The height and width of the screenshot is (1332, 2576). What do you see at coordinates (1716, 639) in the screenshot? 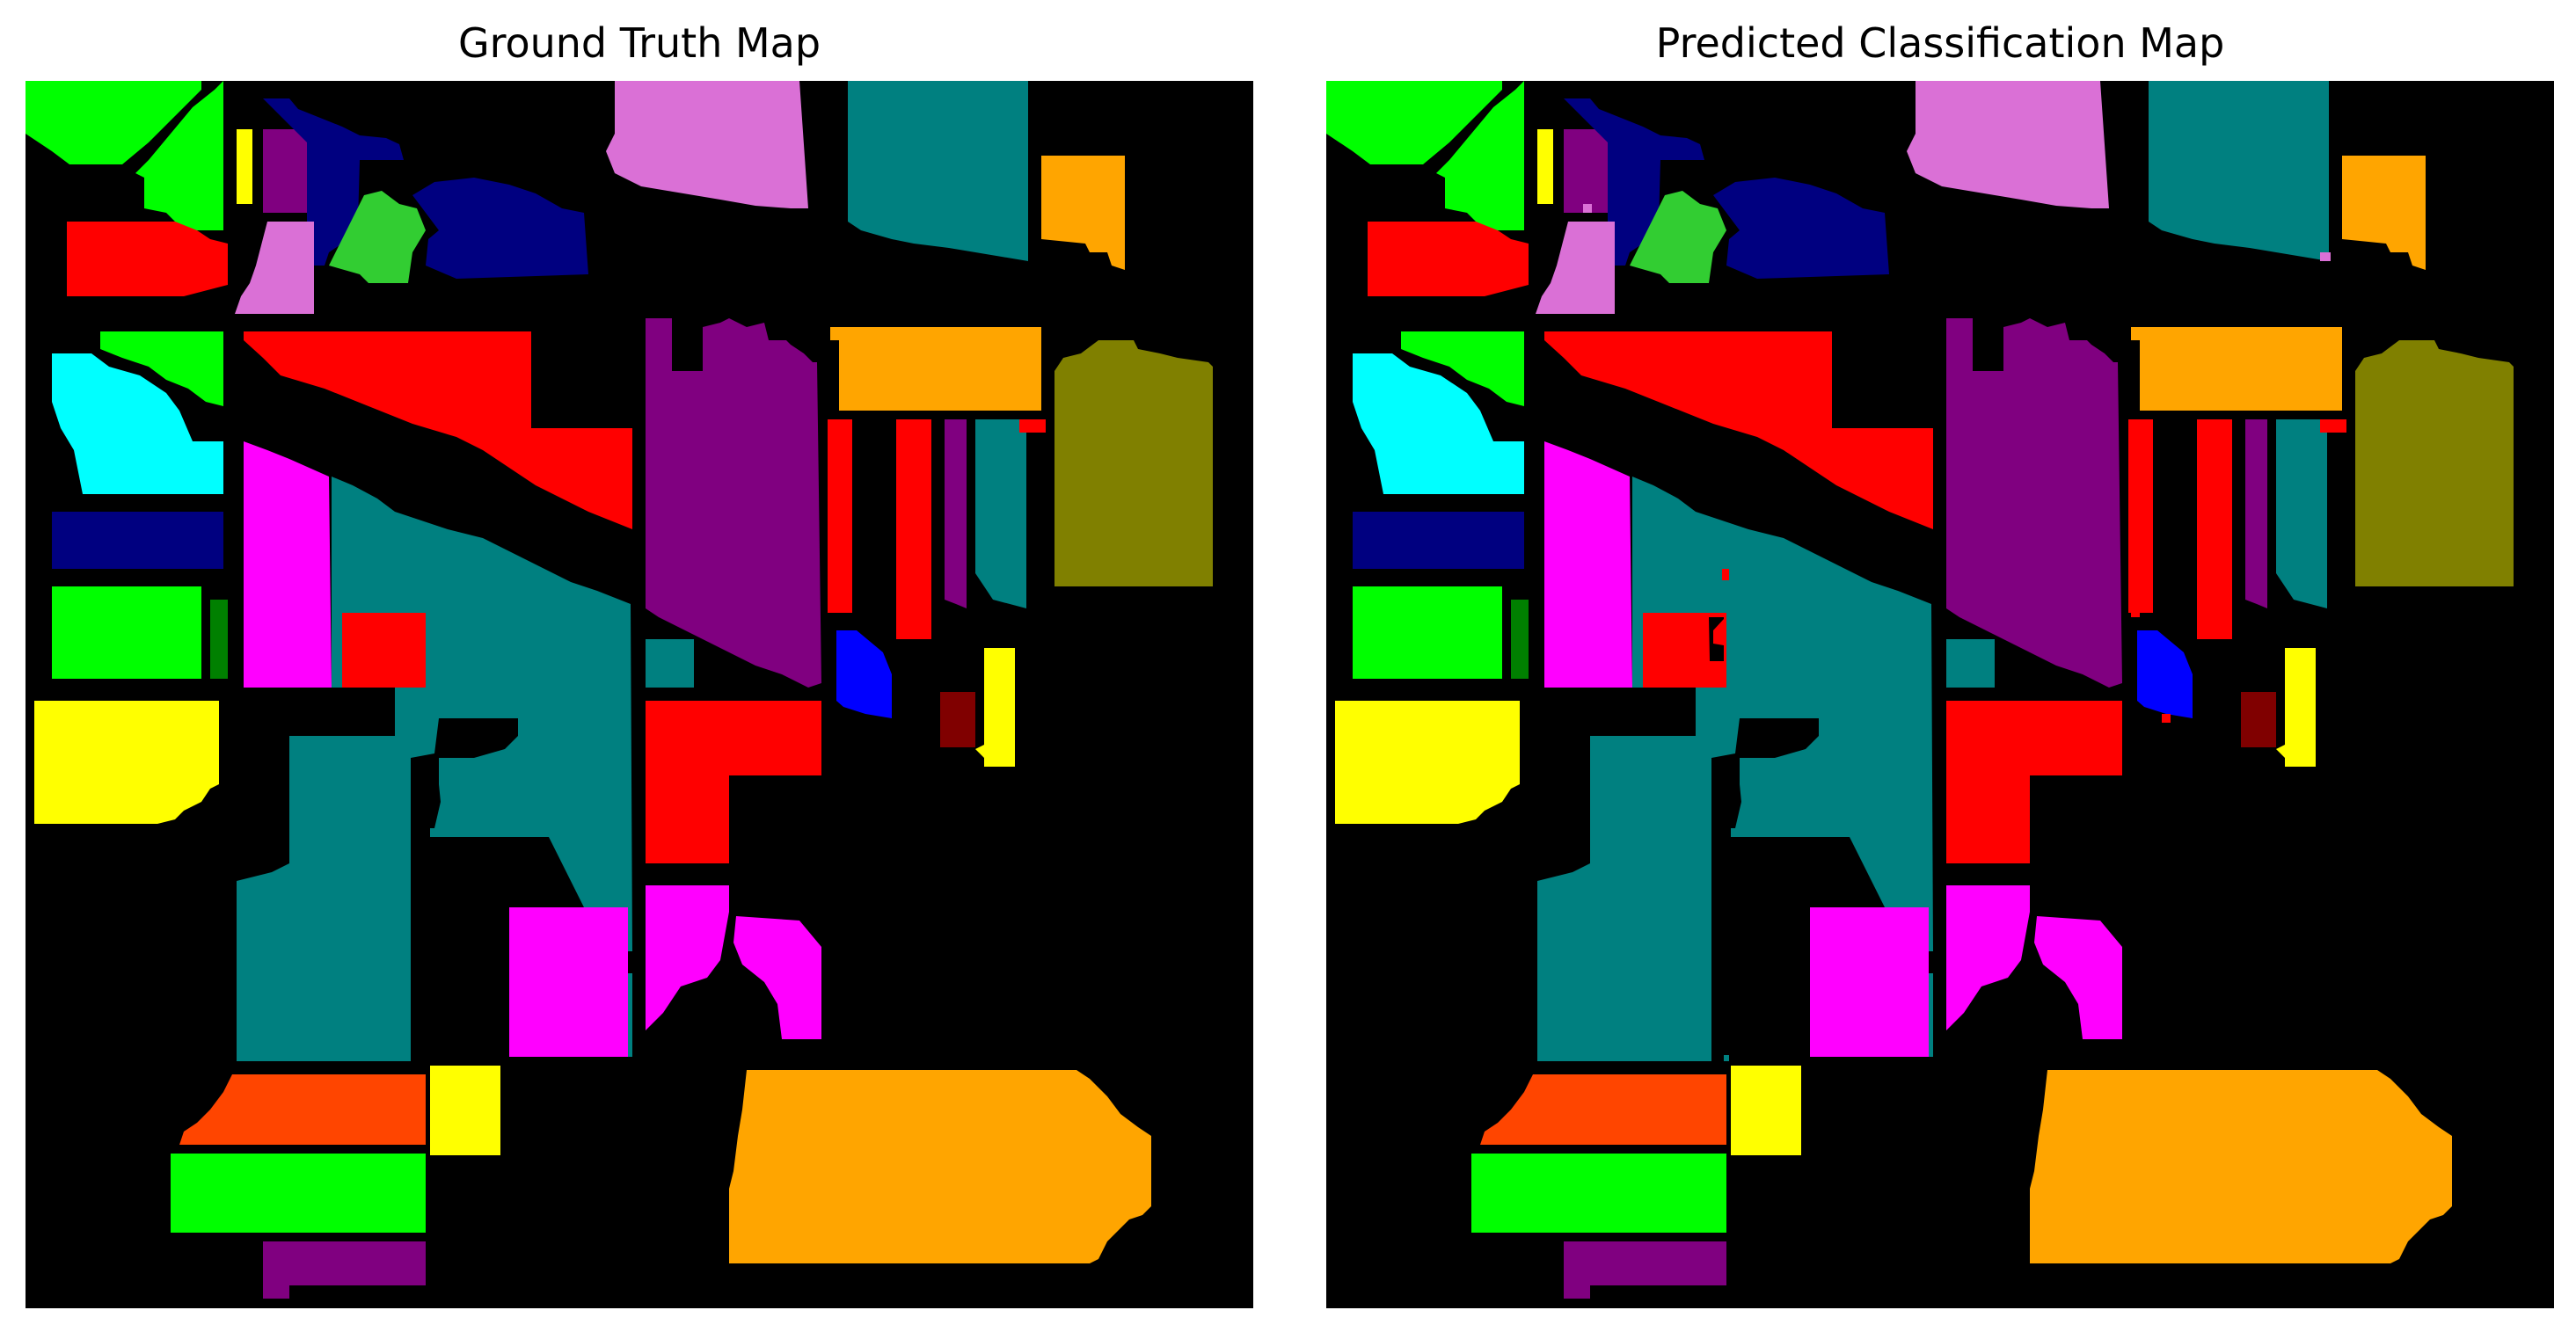
I see `region-black` at bounding box center [1716, 639].